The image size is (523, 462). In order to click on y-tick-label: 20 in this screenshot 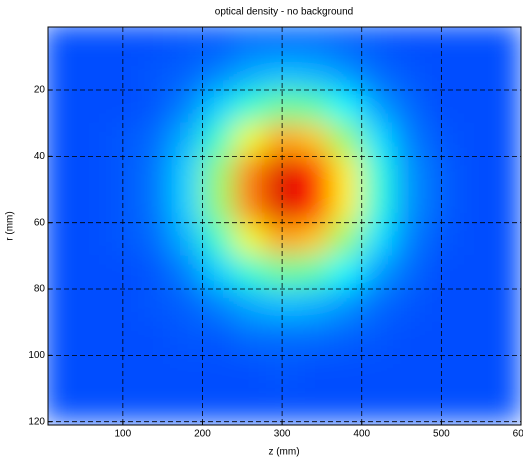, I will do `click(40, 90)`.